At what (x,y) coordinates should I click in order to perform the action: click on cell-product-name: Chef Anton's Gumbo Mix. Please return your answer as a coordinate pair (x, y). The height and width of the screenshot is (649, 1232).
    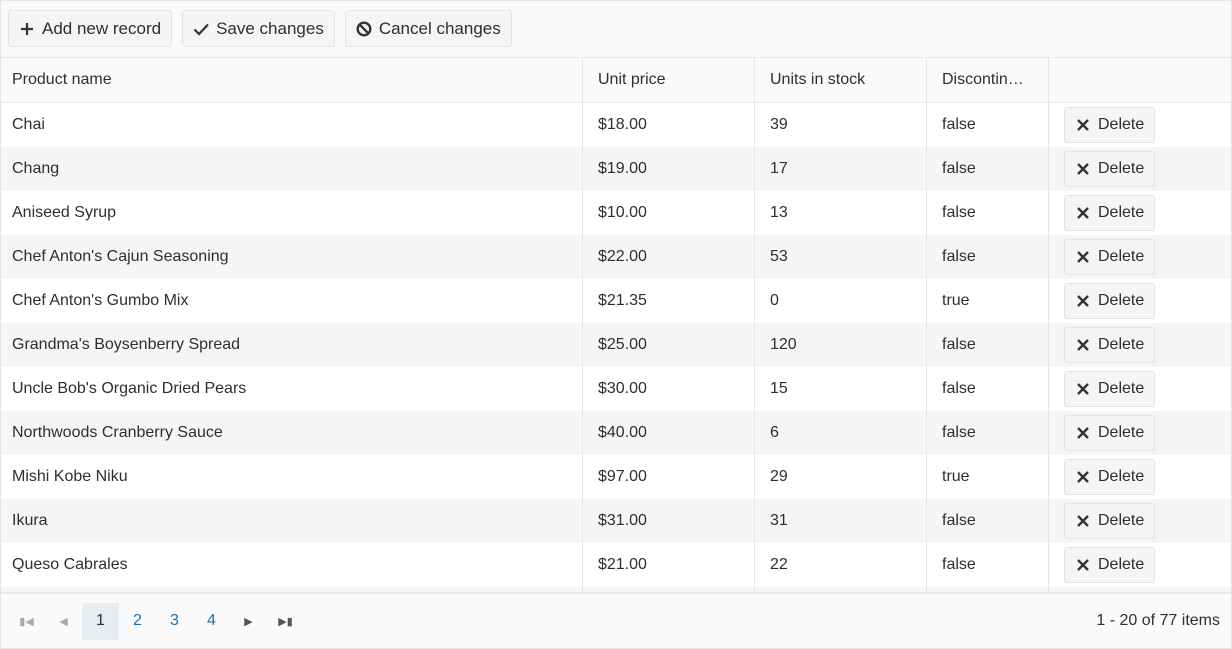
    Looking at the image, I should click on (100, 300).